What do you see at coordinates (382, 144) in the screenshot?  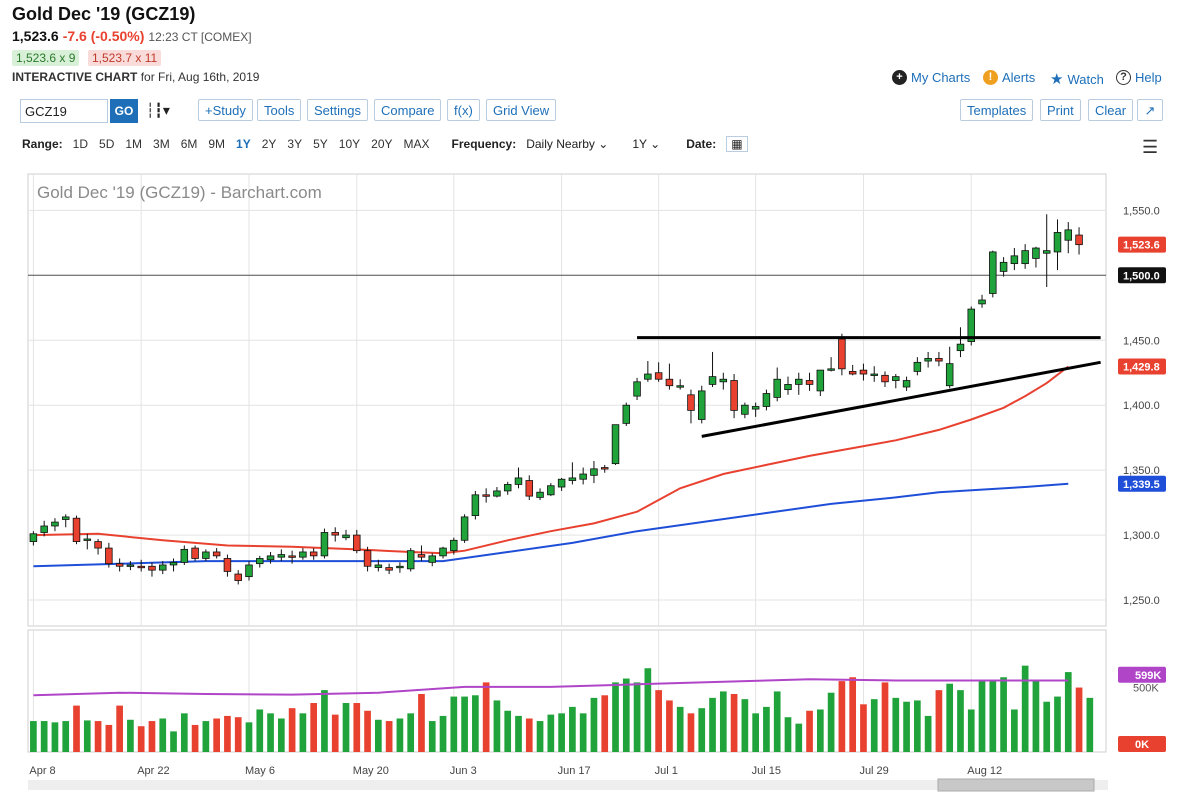 I see `range-20y: 20Y` at bounding box center [382, 144].